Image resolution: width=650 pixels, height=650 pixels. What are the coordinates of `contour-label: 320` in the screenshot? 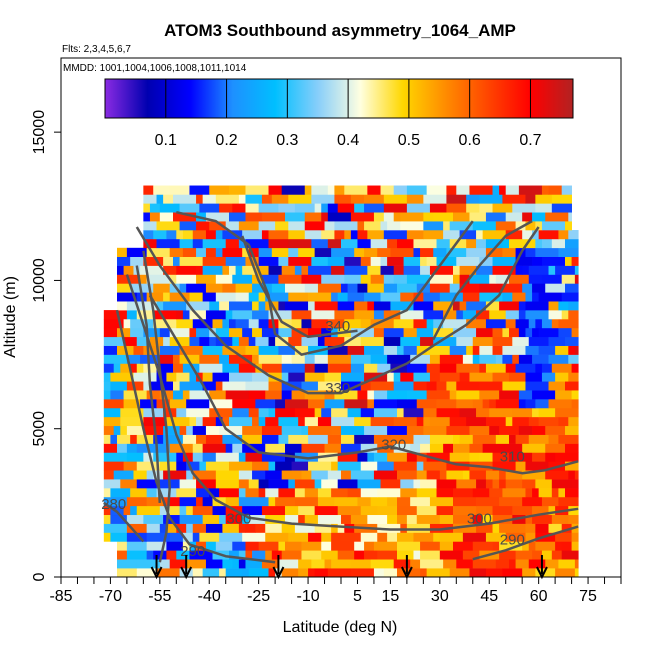 It's located at (393, 444).